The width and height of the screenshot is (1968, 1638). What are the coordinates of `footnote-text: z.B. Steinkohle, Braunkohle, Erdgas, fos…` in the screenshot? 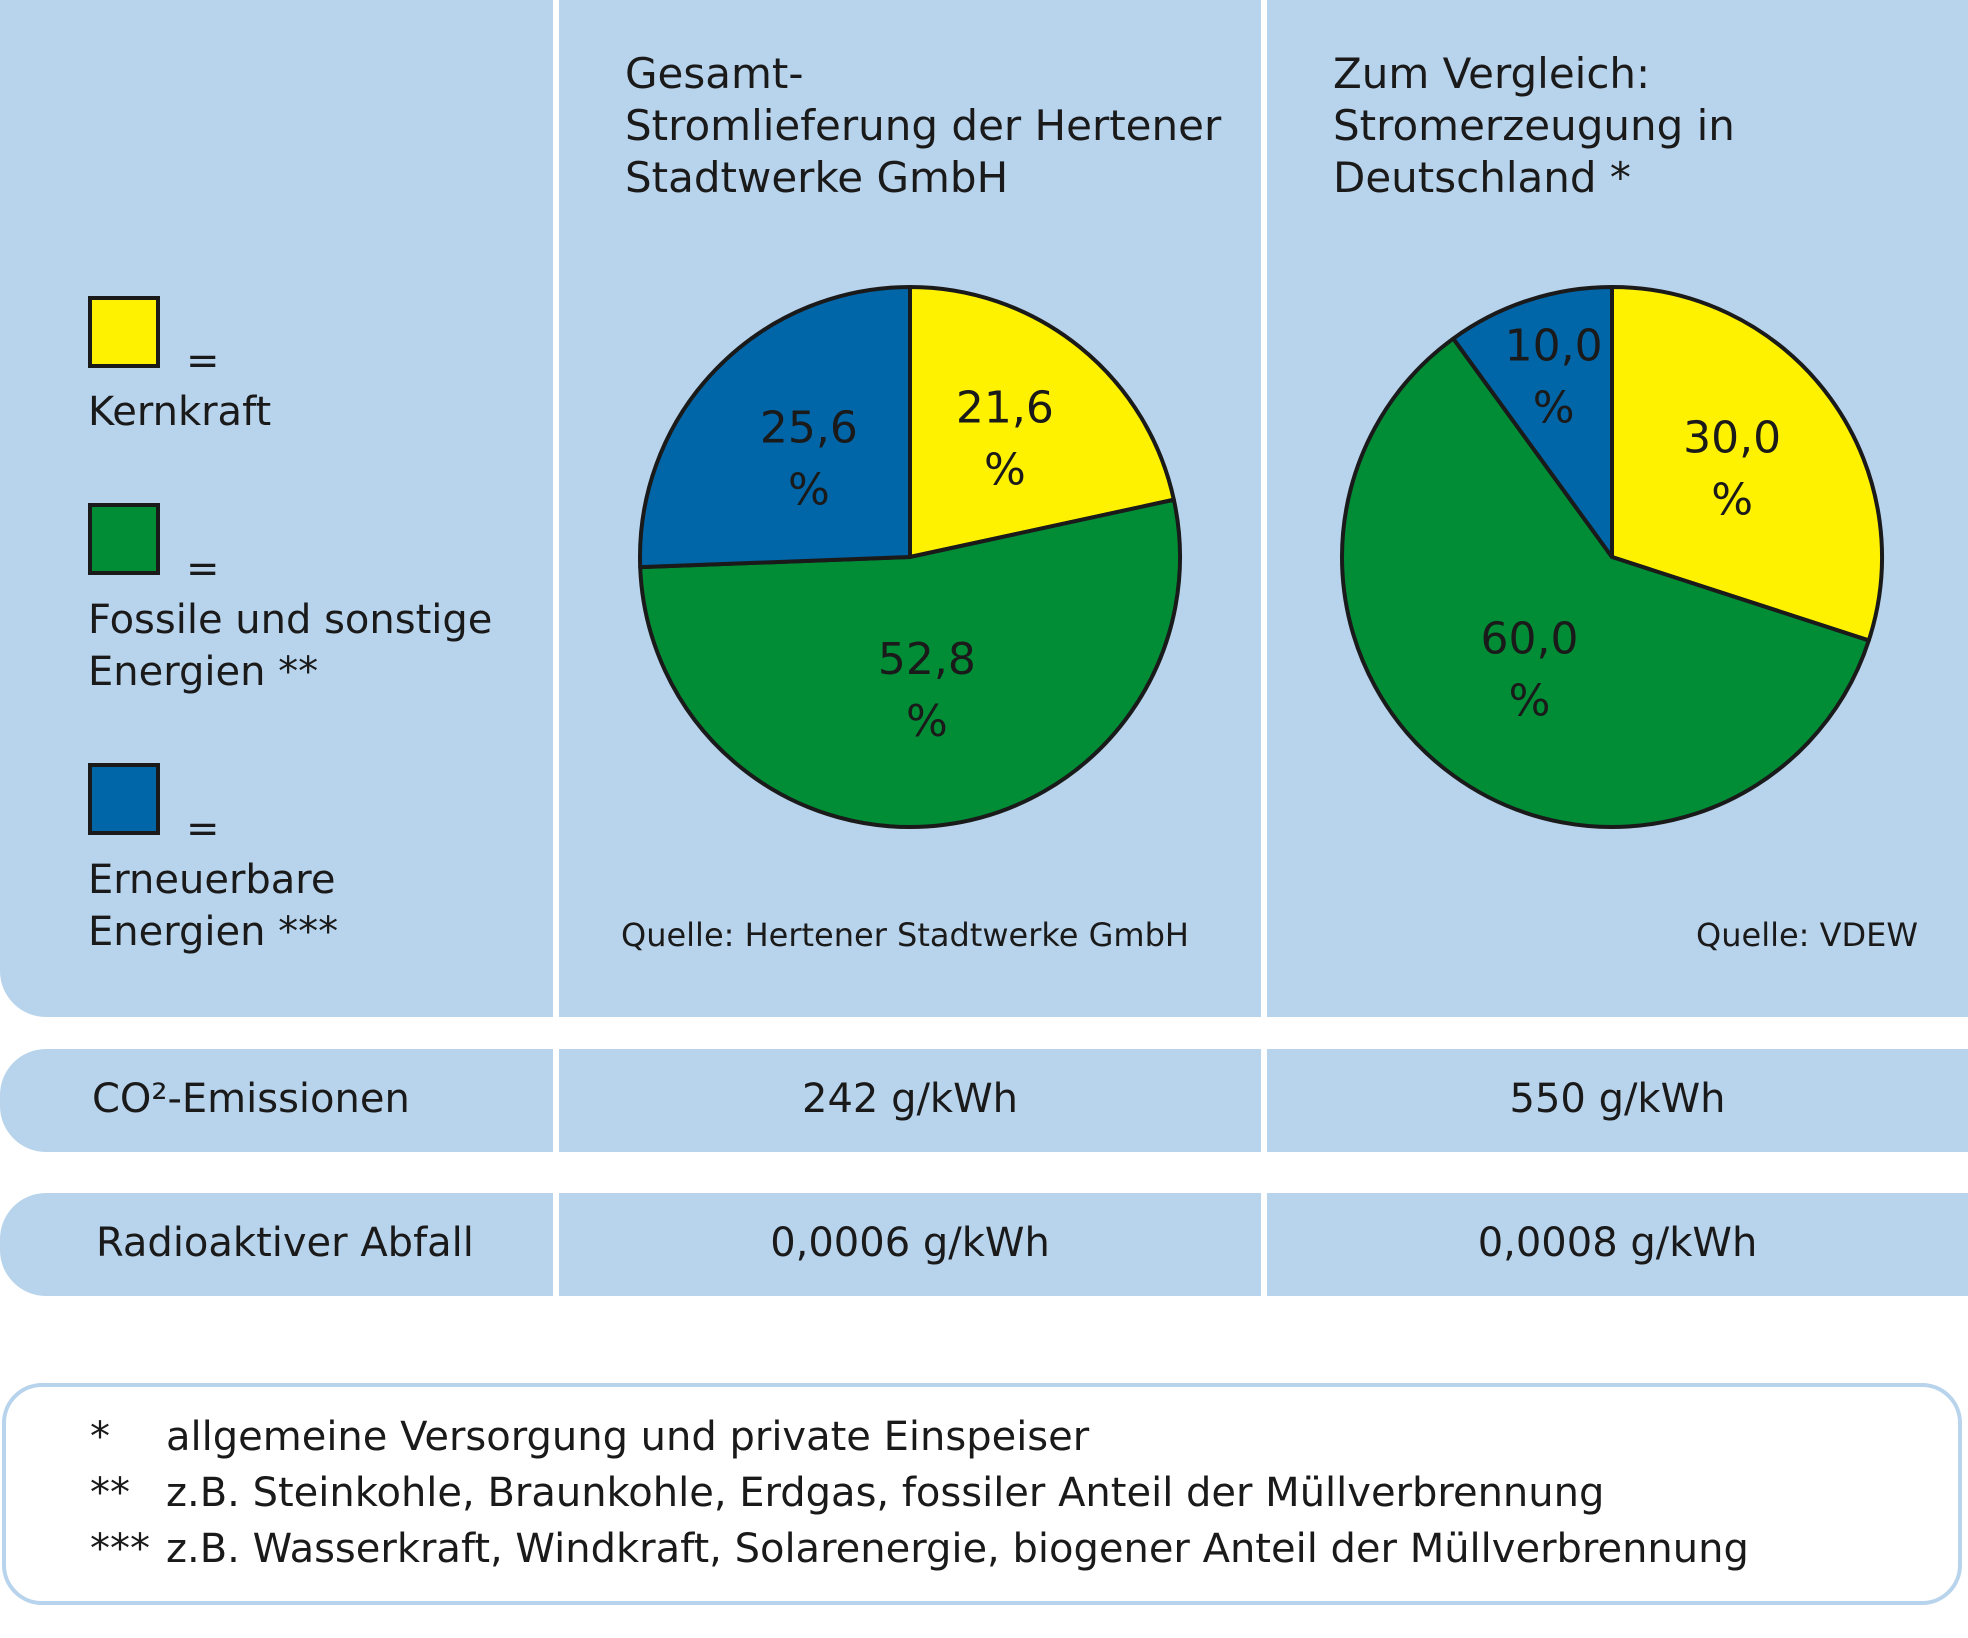 It's located at (885, 1493).